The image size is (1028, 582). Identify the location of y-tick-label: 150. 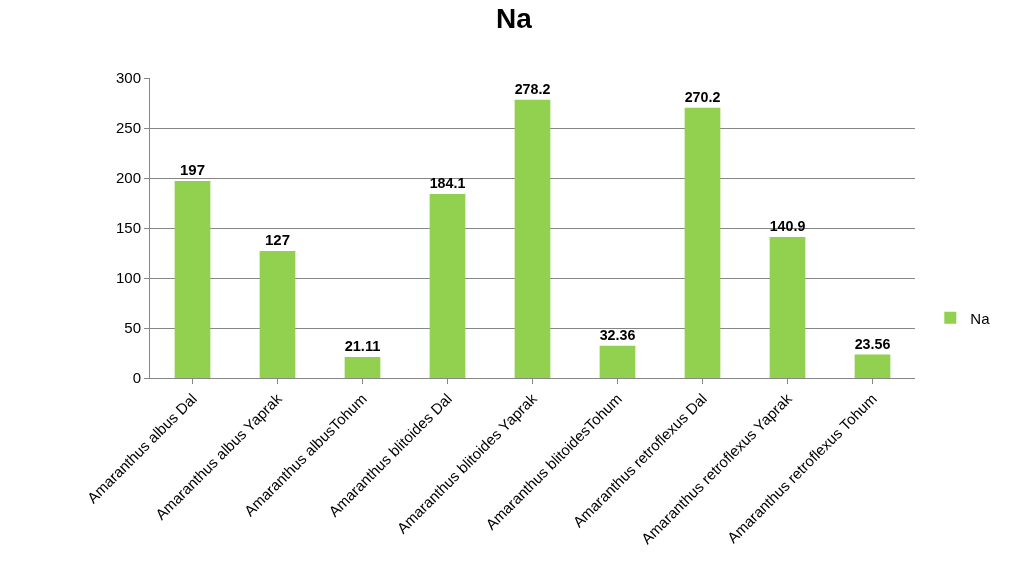
(128, 228).